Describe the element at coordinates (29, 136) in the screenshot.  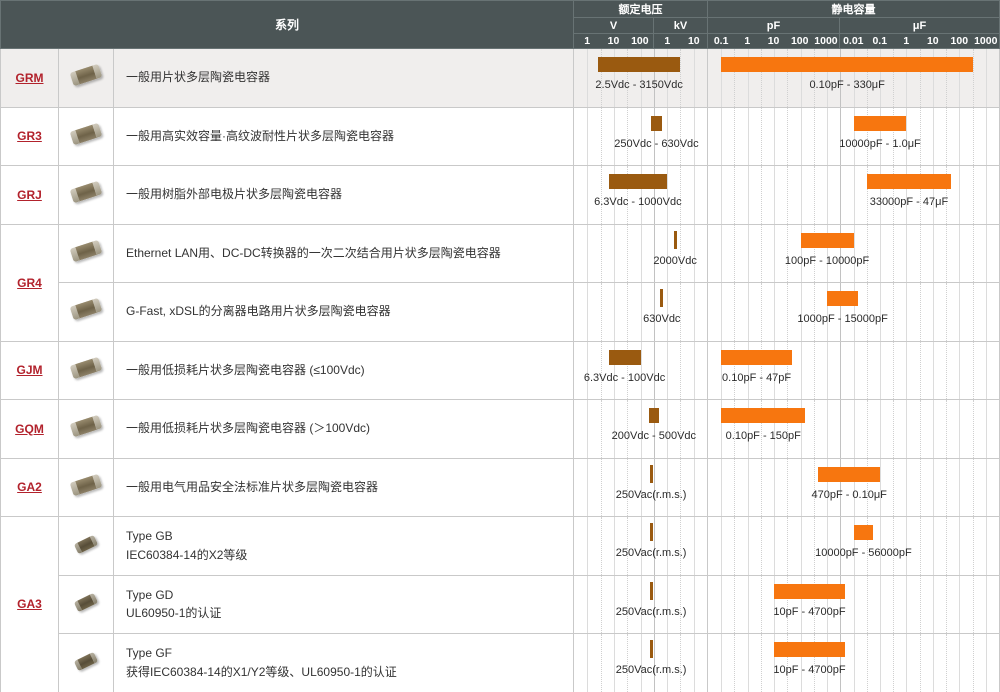
I see `series-link-gr3: GR3` at that location.